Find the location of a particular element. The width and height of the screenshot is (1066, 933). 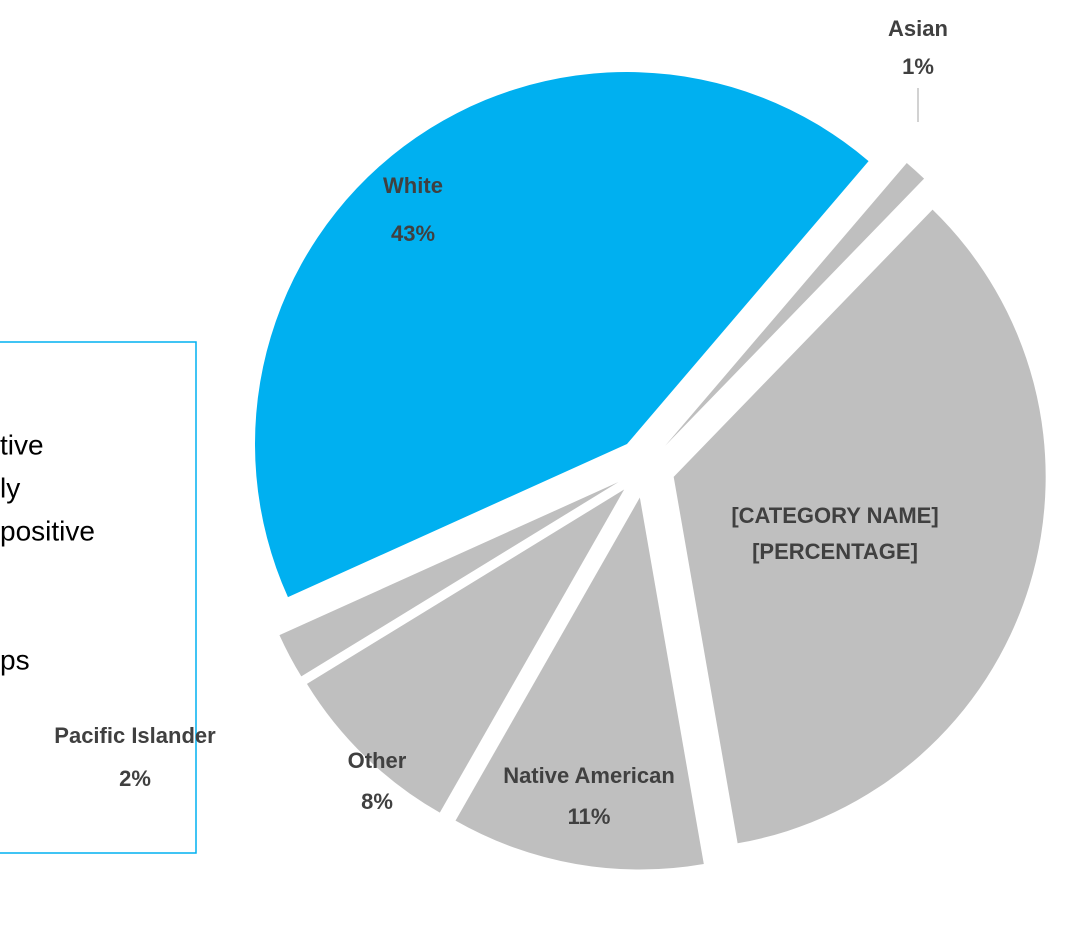

box-line: tive is located at coordinates (22, 444).